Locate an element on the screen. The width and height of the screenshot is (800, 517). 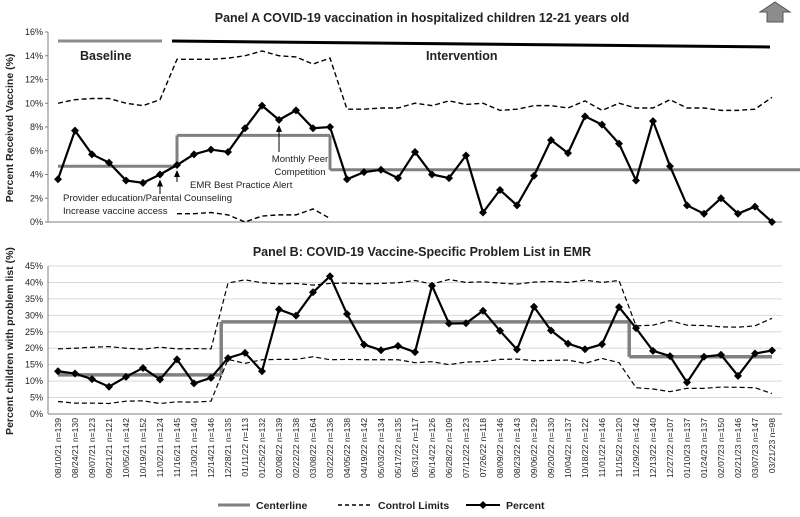
panel-b-x-tick-label: 03/08/22 n=164 is located at coordinates (313, 448).